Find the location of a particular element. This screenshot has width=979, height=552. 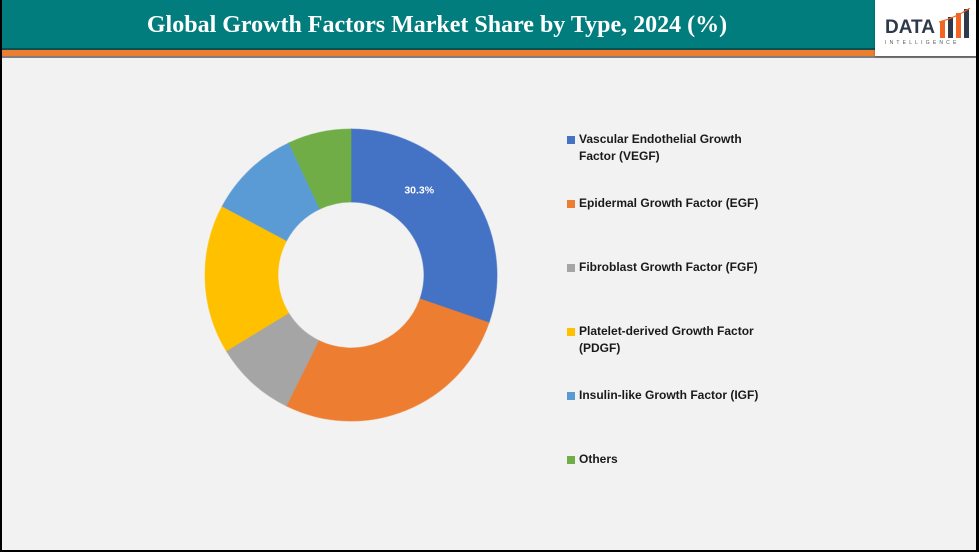

data-label: 30.3% is located at coordinates (419, 190).